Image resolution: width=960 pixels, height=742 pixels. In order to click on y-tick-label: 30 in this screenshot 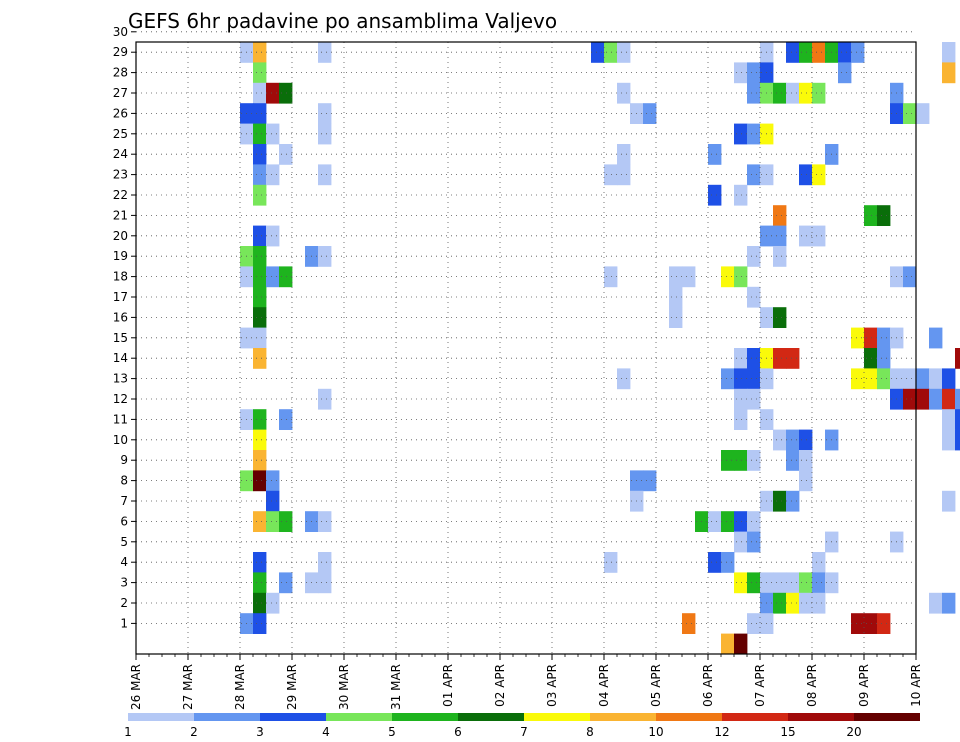, I will do `click(120, 32)`.